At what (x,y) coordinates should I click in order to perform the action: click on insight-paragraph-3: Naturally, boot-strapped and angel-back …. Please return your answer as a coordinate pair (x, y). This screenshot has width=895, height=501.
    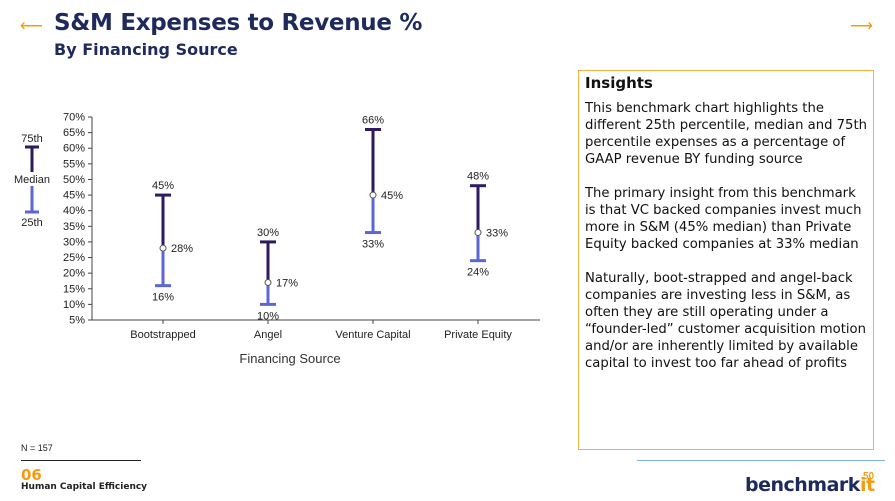
    Looking at the image, I should click on (725, 321).